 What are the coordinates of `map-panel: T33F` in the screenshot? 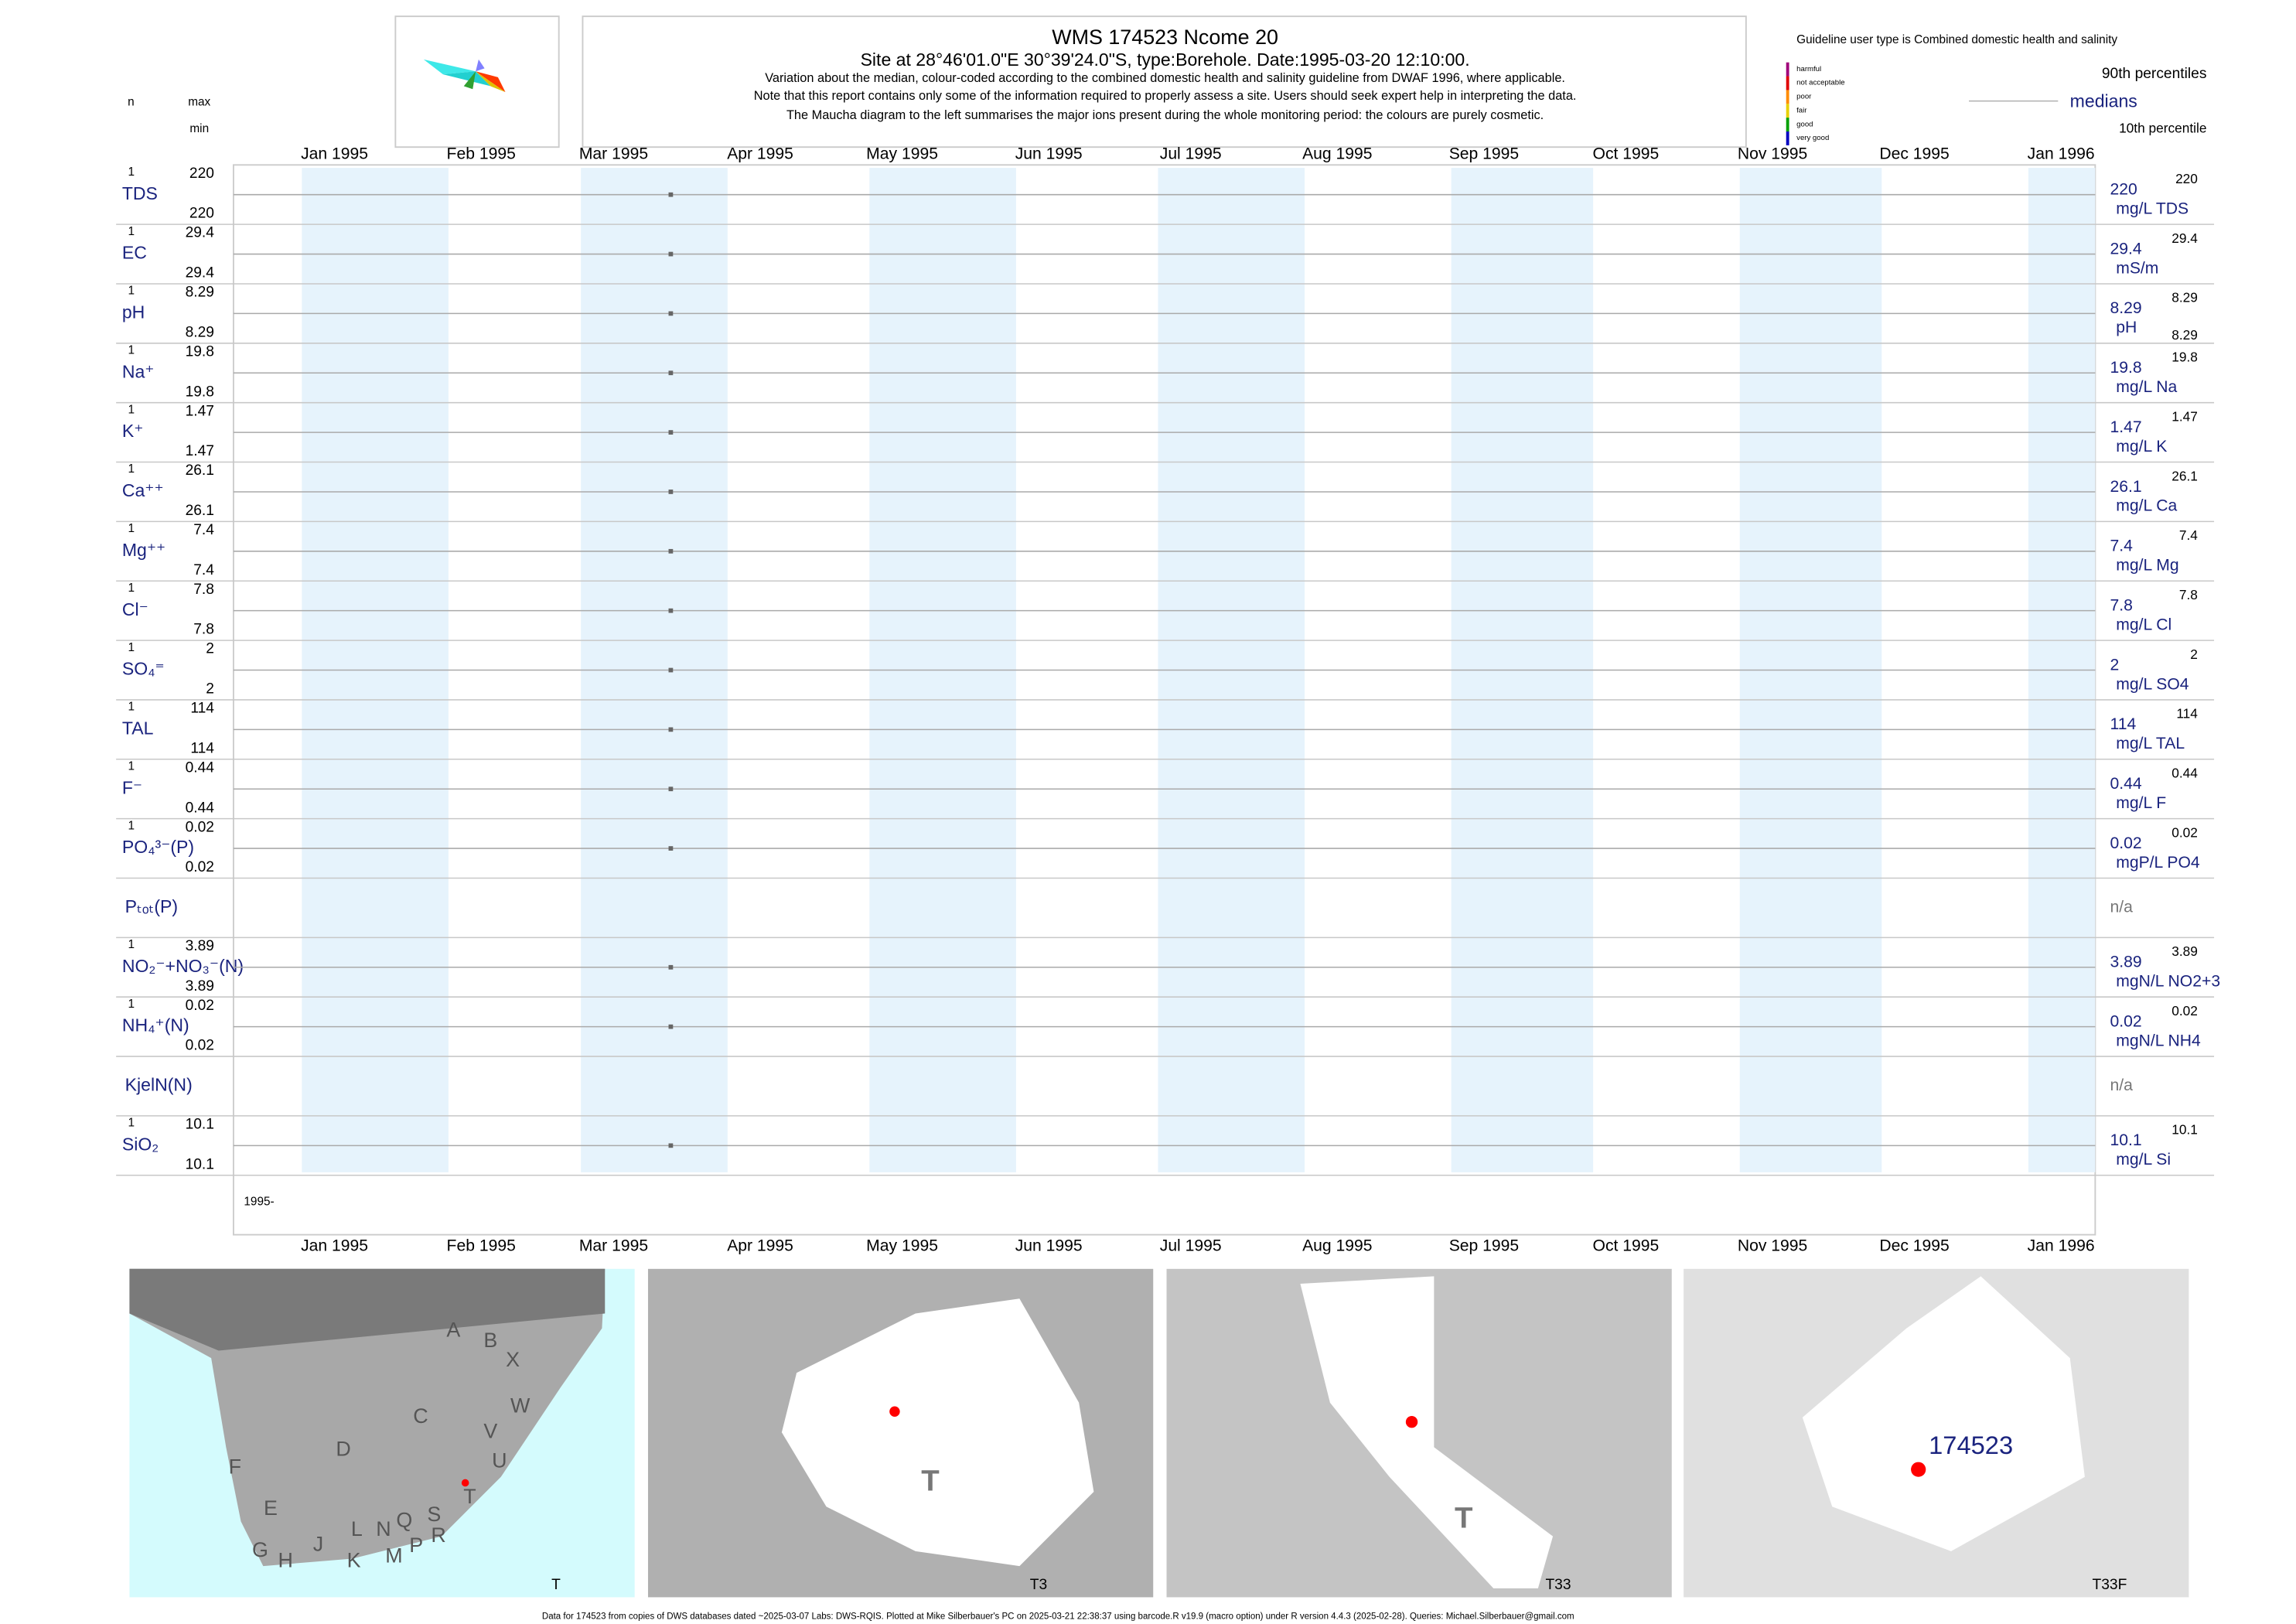 It's located at (1936, 1433).